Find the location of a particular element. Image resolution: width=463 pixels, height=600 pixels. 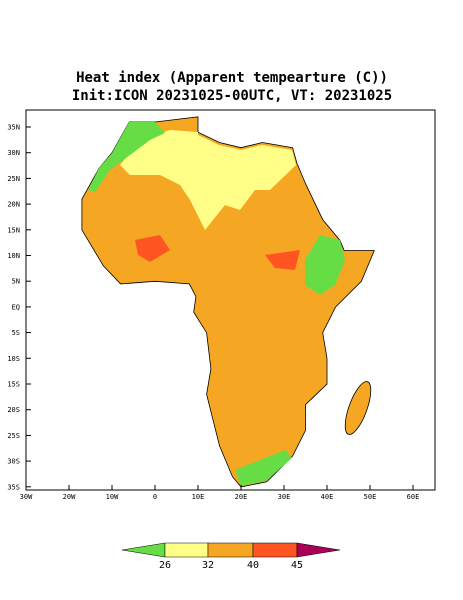

subtitle: Init:ICON 20231025-00UTC, VT: 20231025 is located at coordinates (232, 96).